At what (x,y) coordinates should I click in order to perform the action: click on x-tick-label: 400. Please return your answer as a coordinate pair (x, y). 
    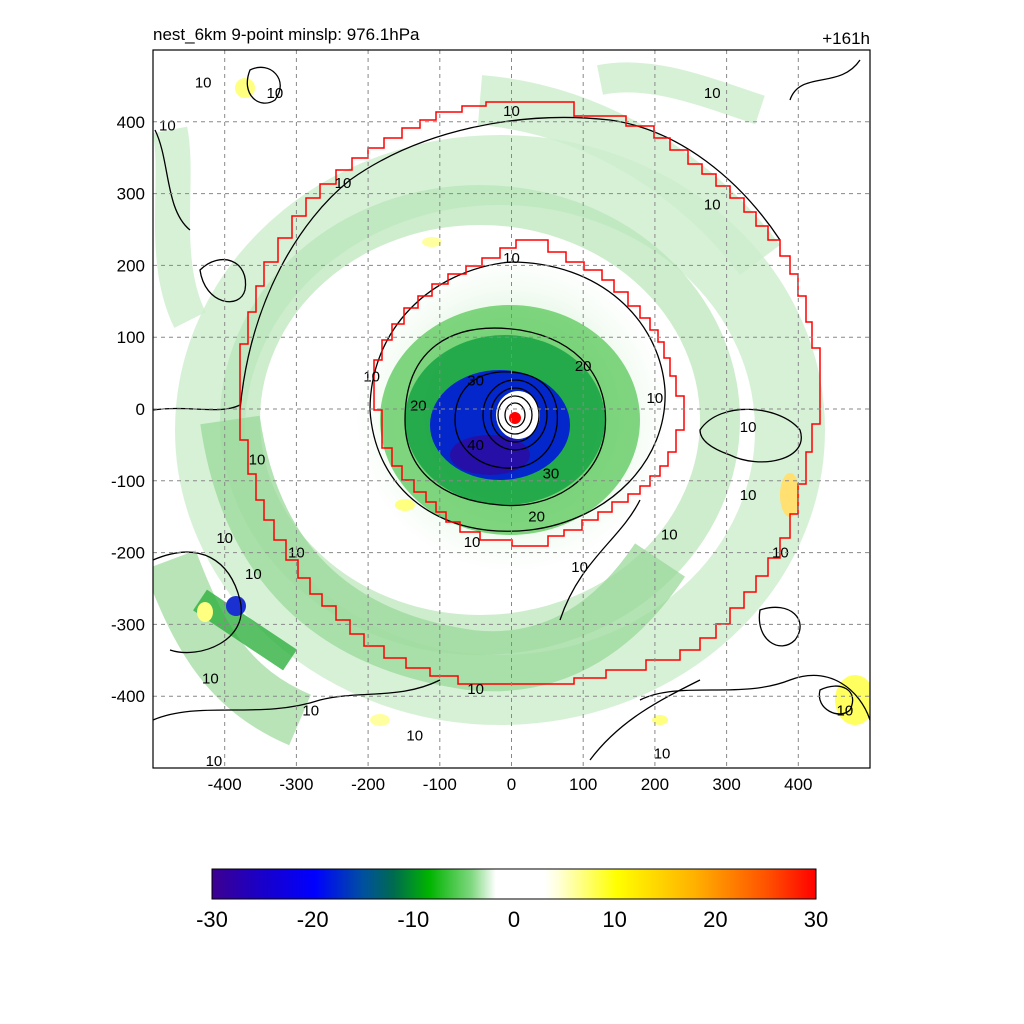
    Looking at the image, I should click on (798, 784).